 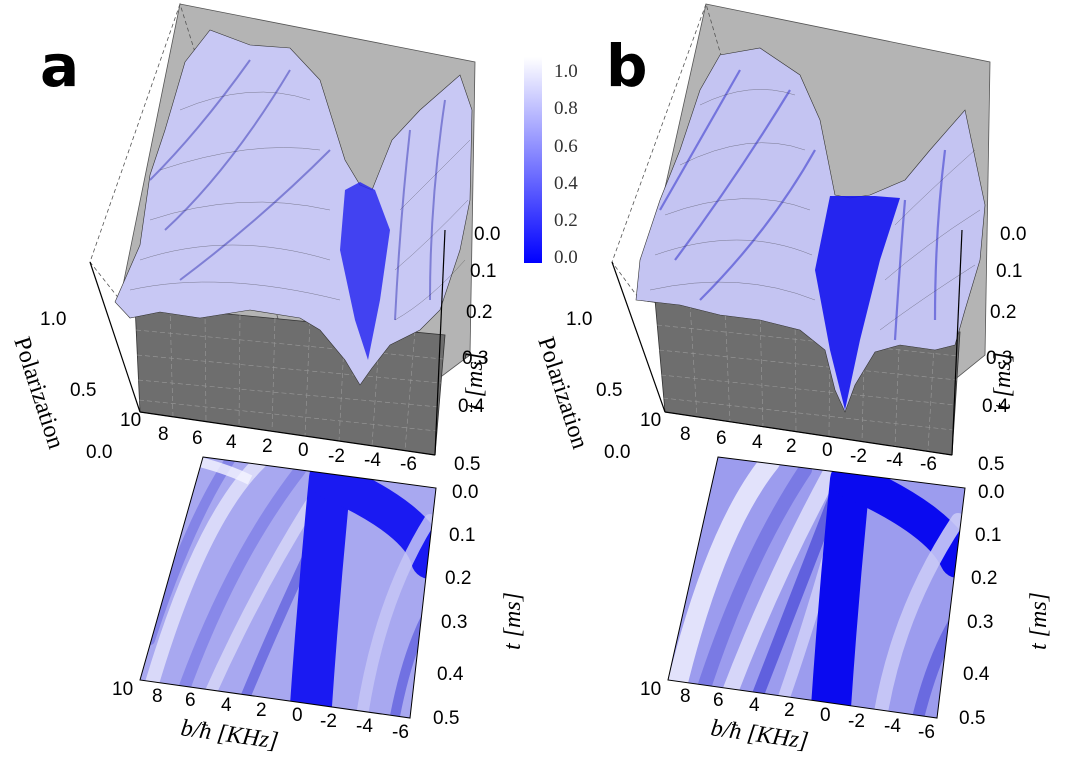 What do you see at coordinates (288, 587) in the screenshot?
I see `heatmap-a` at bounding box center [288, 587].